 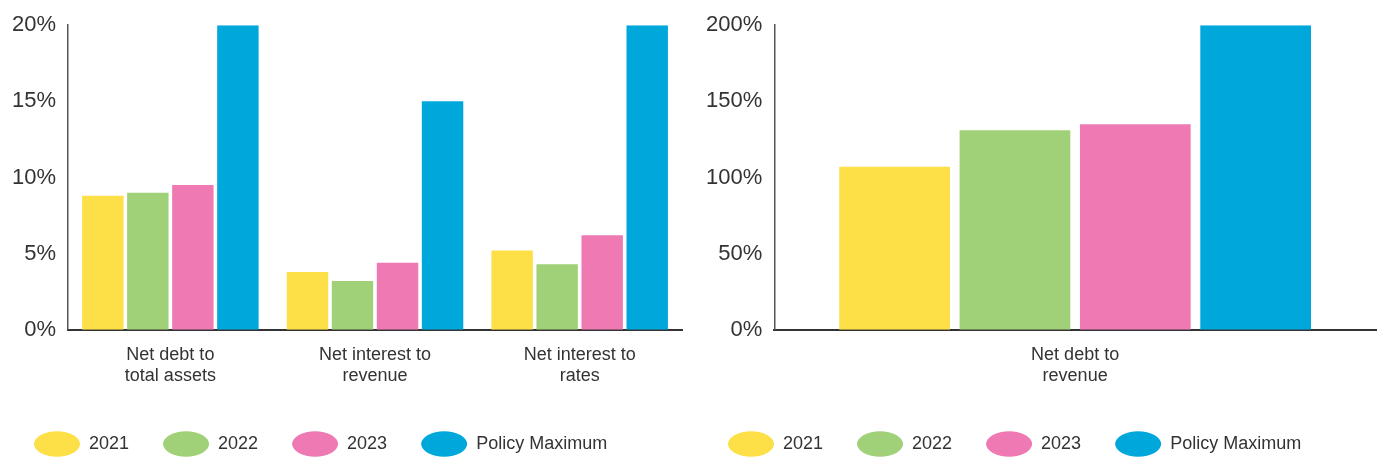 I want to click on y-tick-label: 5%, so click(x=40, y=252).